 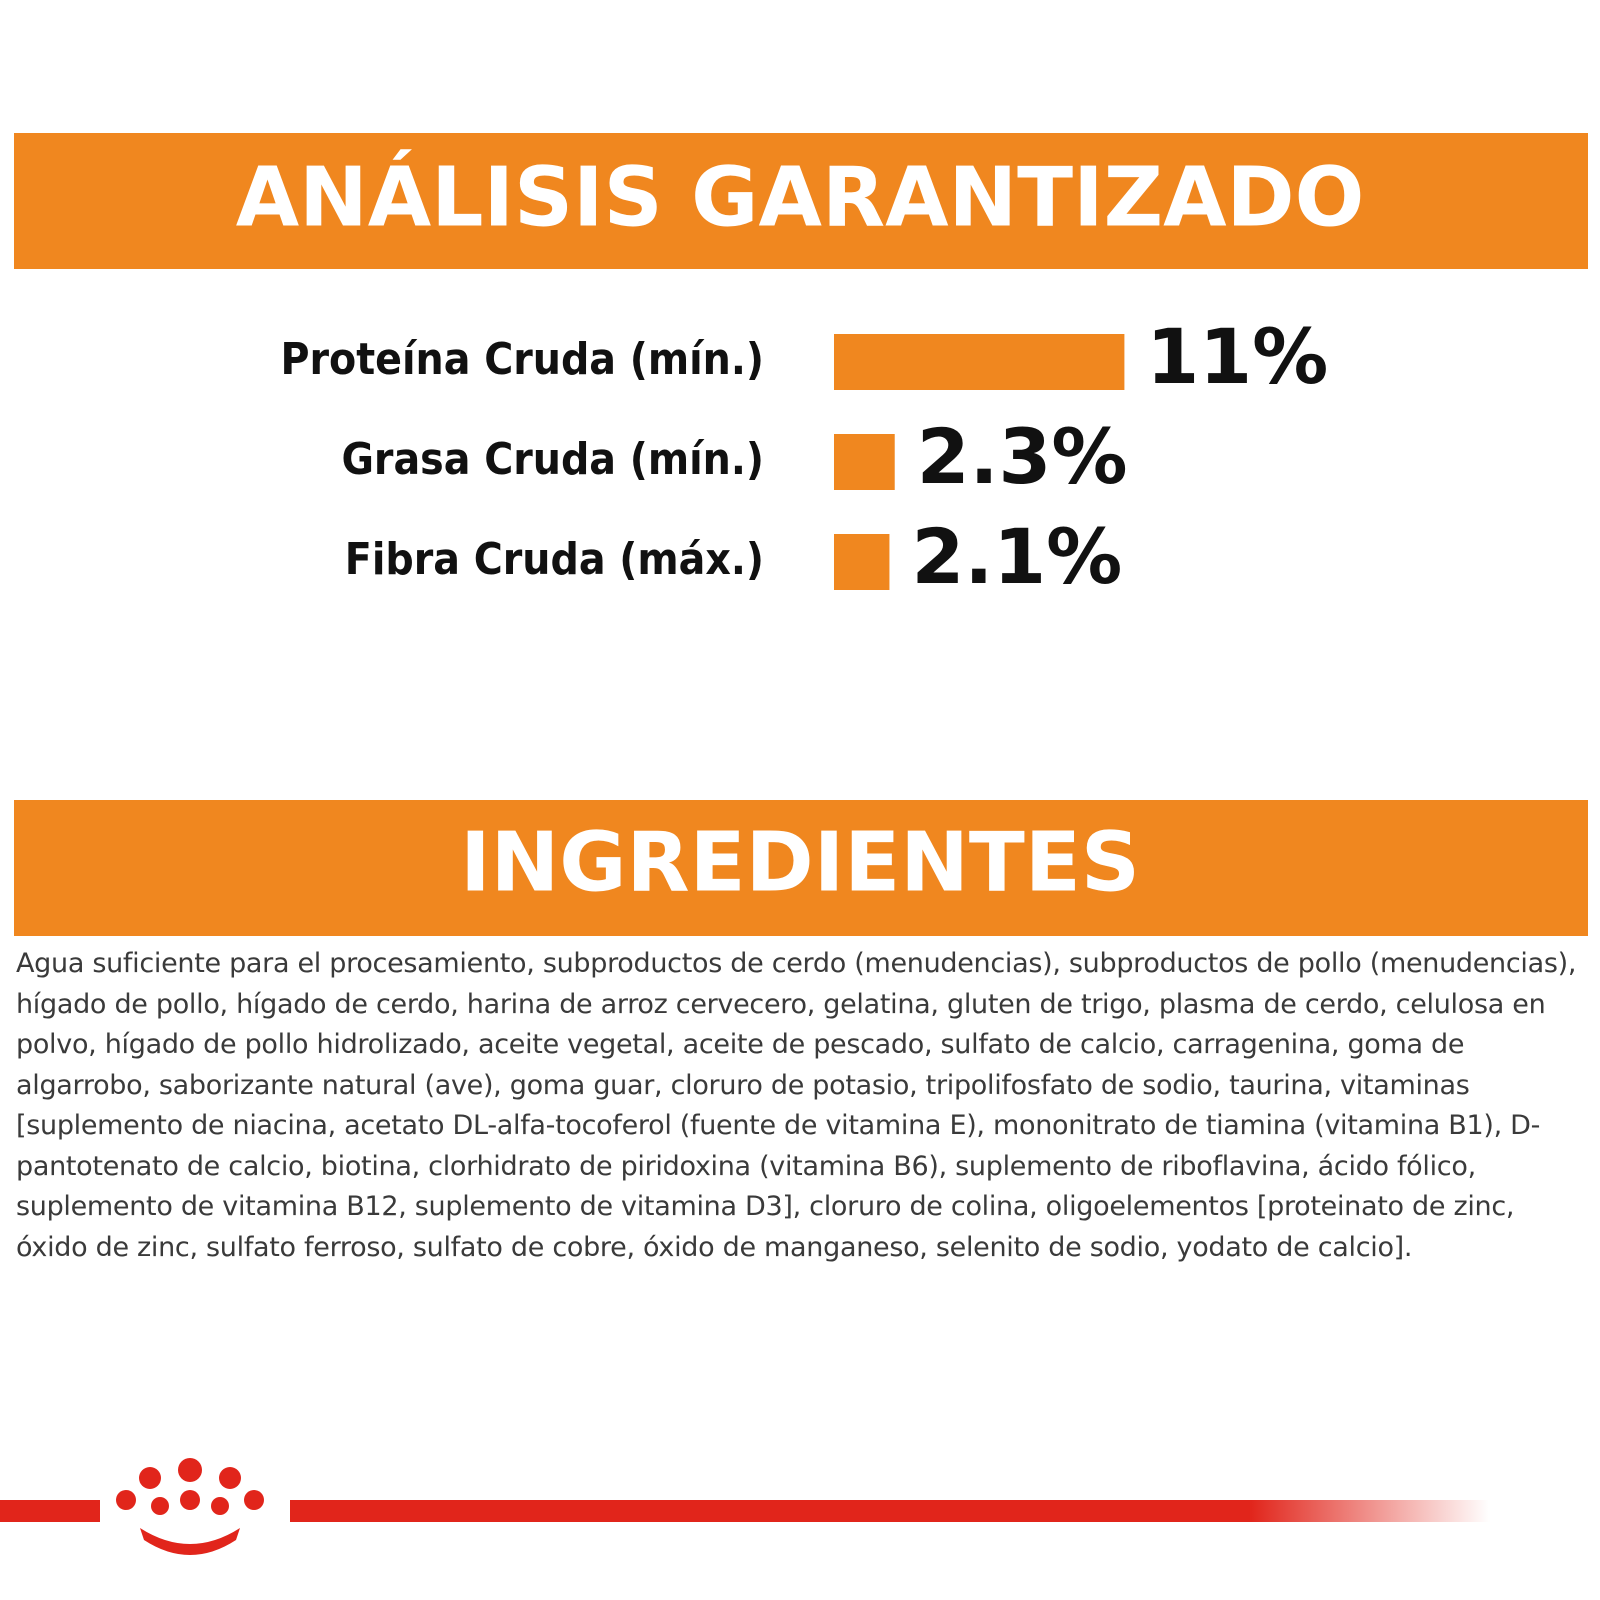 I want to click on chart-title: ANÁLISIS GARANTIZADO, so click(x=800, y=196).